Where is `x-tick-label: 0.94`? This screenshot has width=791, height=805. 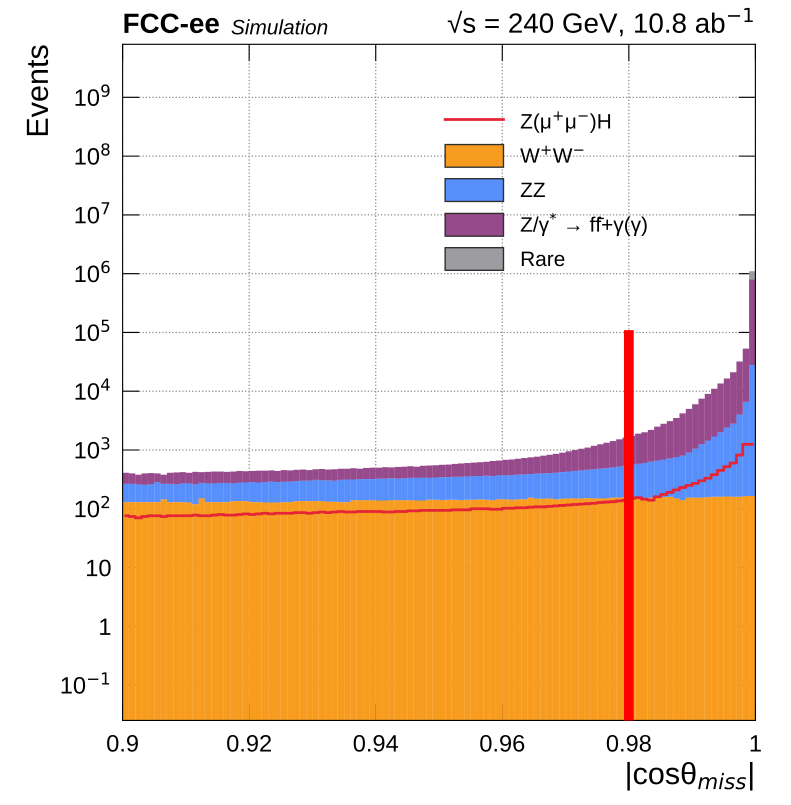
x-tick-label: 0.94 is located at coordinates (376, 743).